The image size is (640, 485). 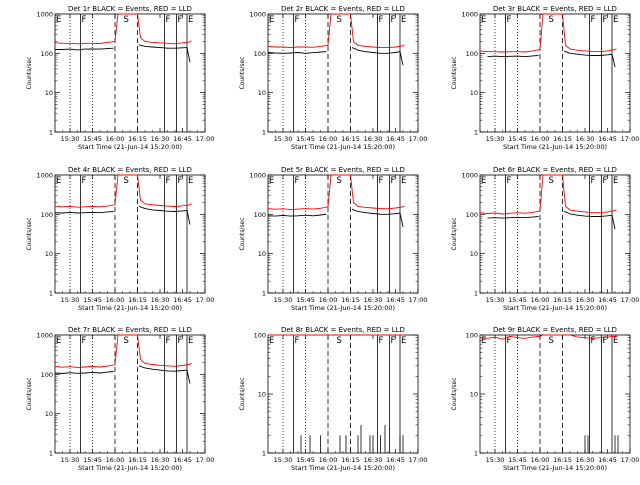 What do you see at coordinates (343, 9) in the screenshot?
I see `panel-title: Det 2r BLACK = Events, RED = LLD` at bounding box center [343, 9].